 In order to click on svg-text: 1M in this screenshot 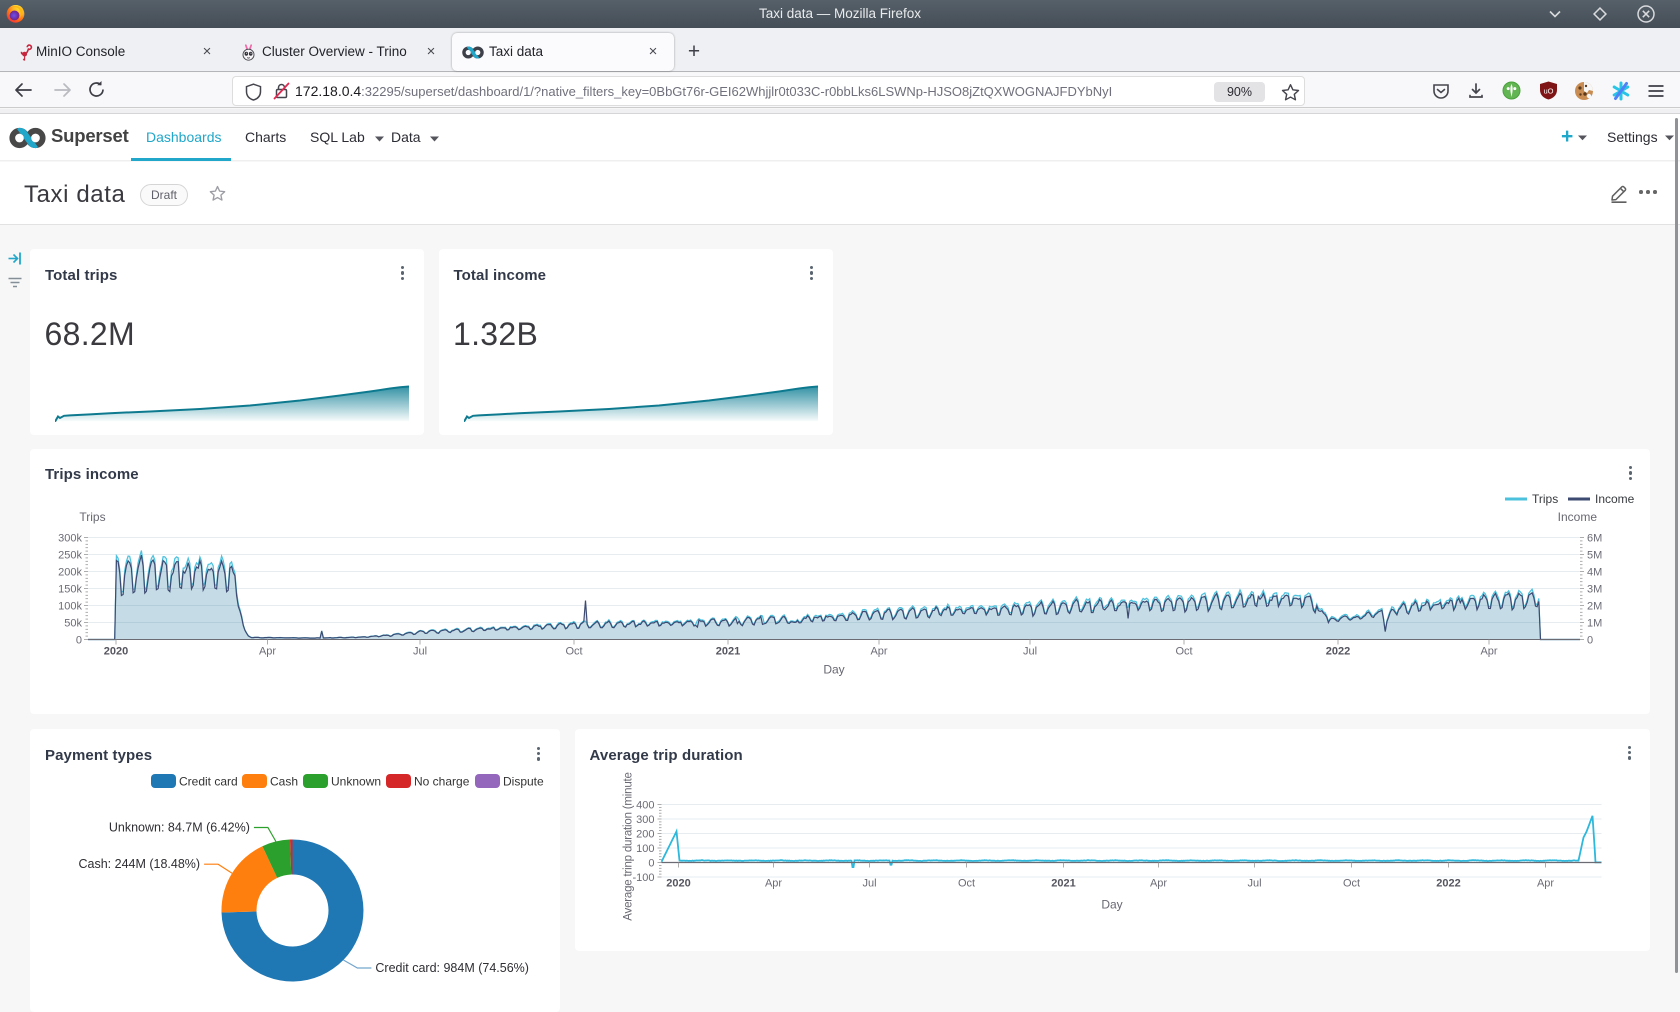, I will do `click(1594, 624)`.